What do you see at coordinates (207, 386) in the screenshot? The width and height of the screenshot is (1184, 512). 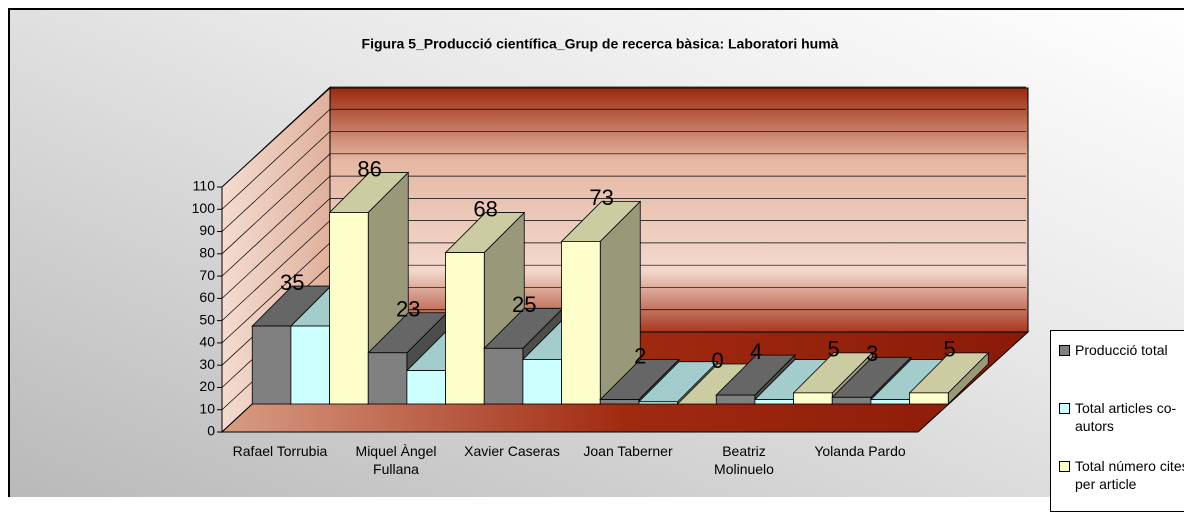 I see `y-tick-label: 20` at bounding box center [207, 386].